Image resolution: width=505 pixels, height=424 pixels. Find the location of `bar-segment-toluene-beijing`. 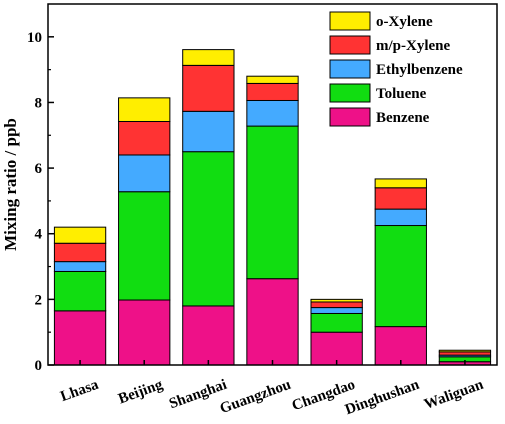

bar-segment-toluene-beijing is located at coordinates (144, 246).